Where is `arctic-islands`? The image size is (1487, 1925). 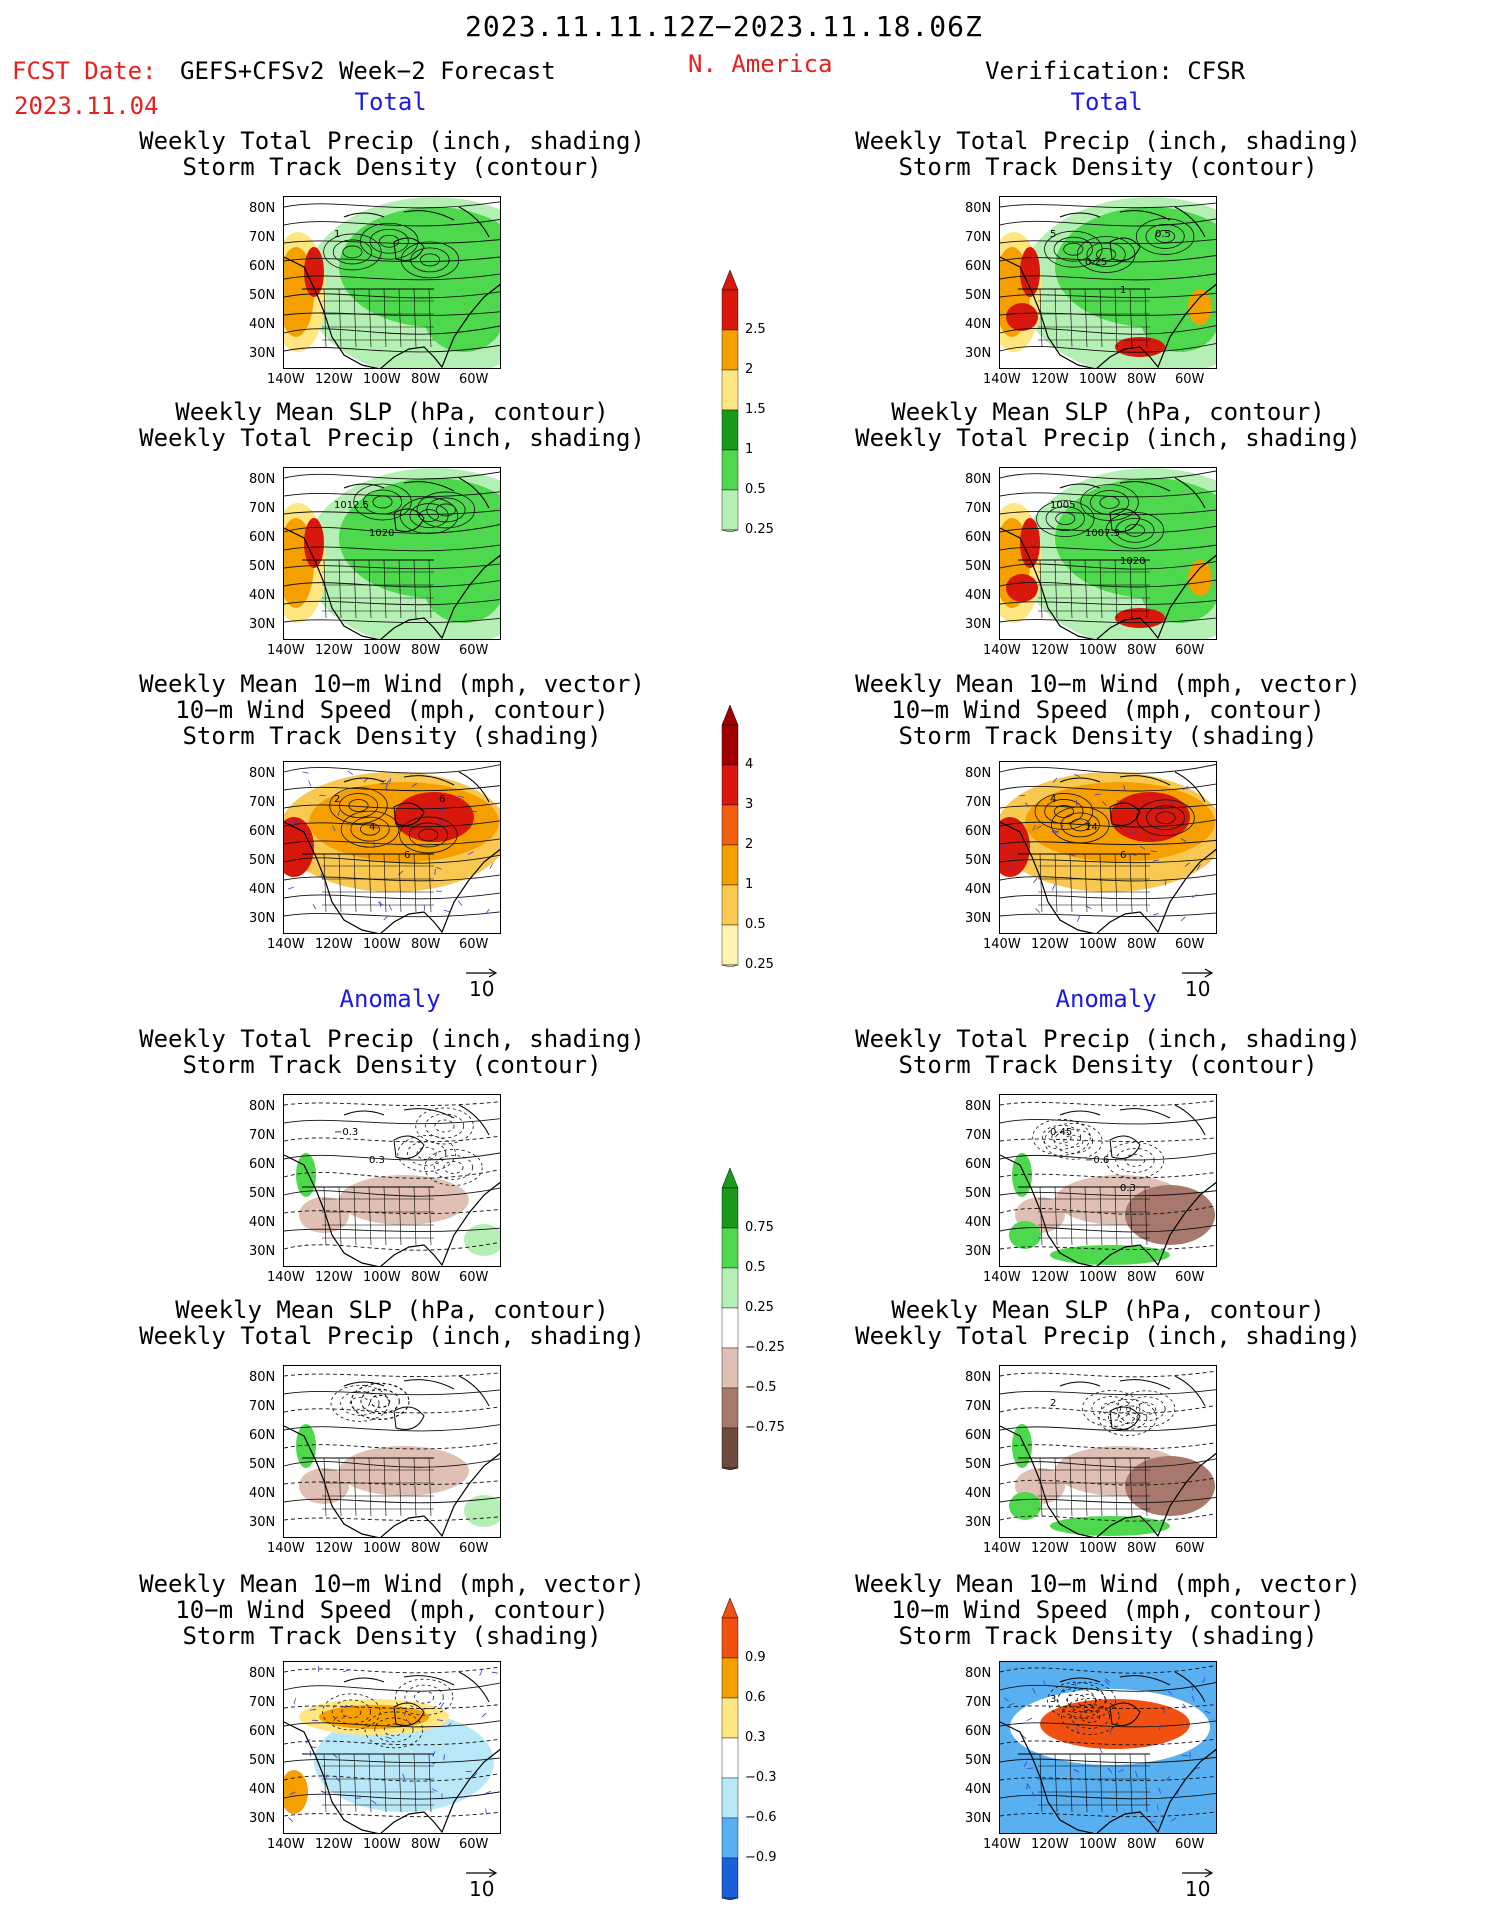 arctic-islands is located at coordinates (416, 787).